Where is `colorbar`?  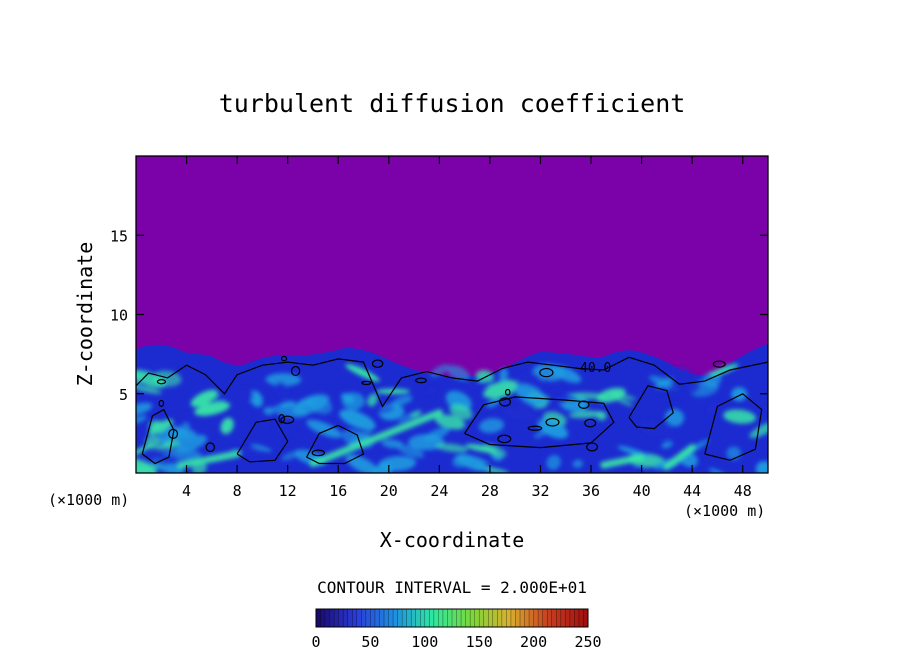
colorbar is located at coordinates (452, 618).